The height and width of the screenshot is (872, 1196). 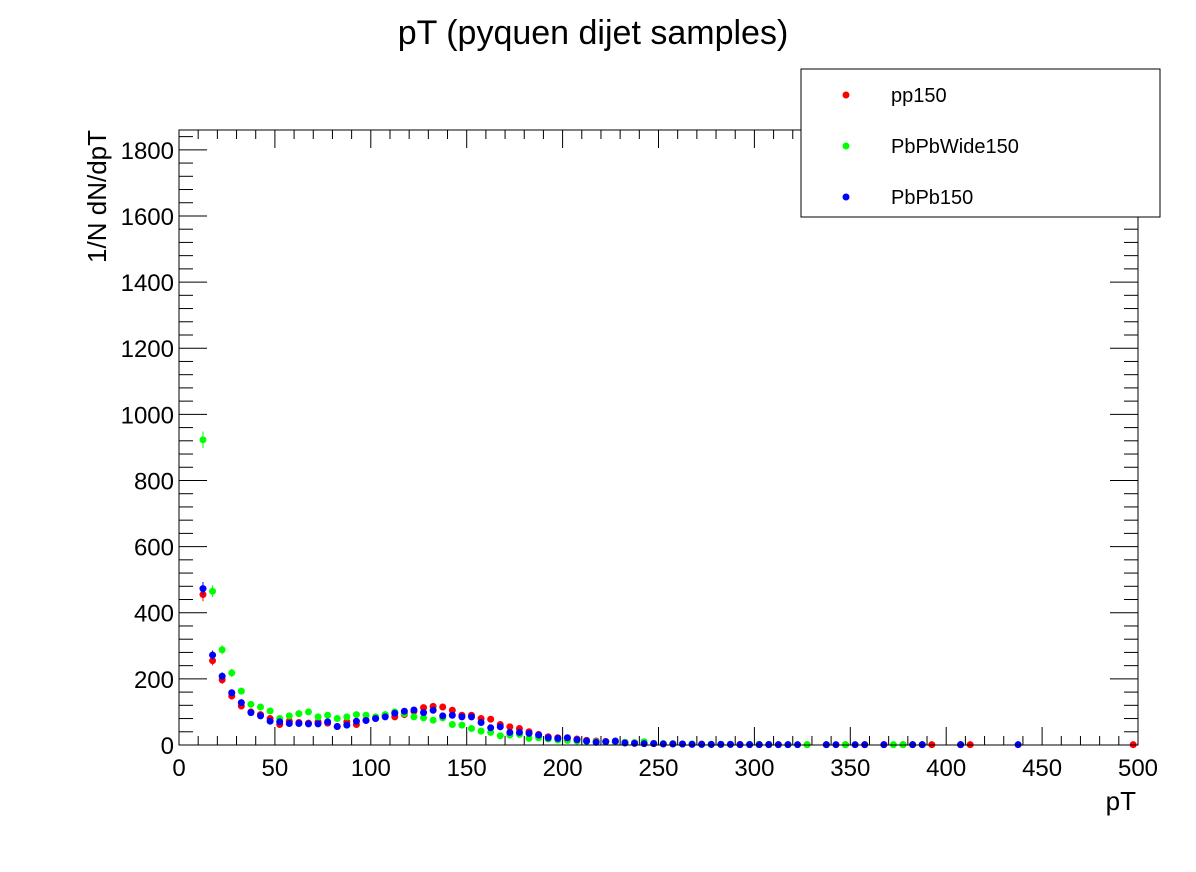 What do you see at coordinates (946, 768) in the screenshot?
I see `x-tick-label: 400` at bounding box center [946, 768].